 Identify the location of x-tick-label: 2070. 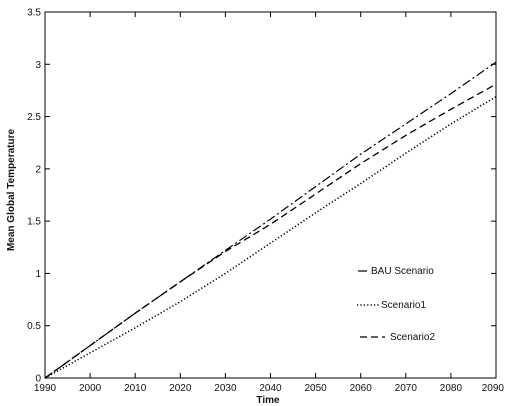
(406, 388).